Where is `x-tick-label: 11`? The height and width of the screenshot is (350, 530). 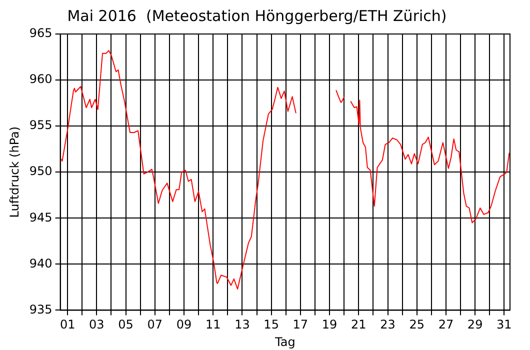
x-tick-label: 11 is located at coordinates (213, 325).